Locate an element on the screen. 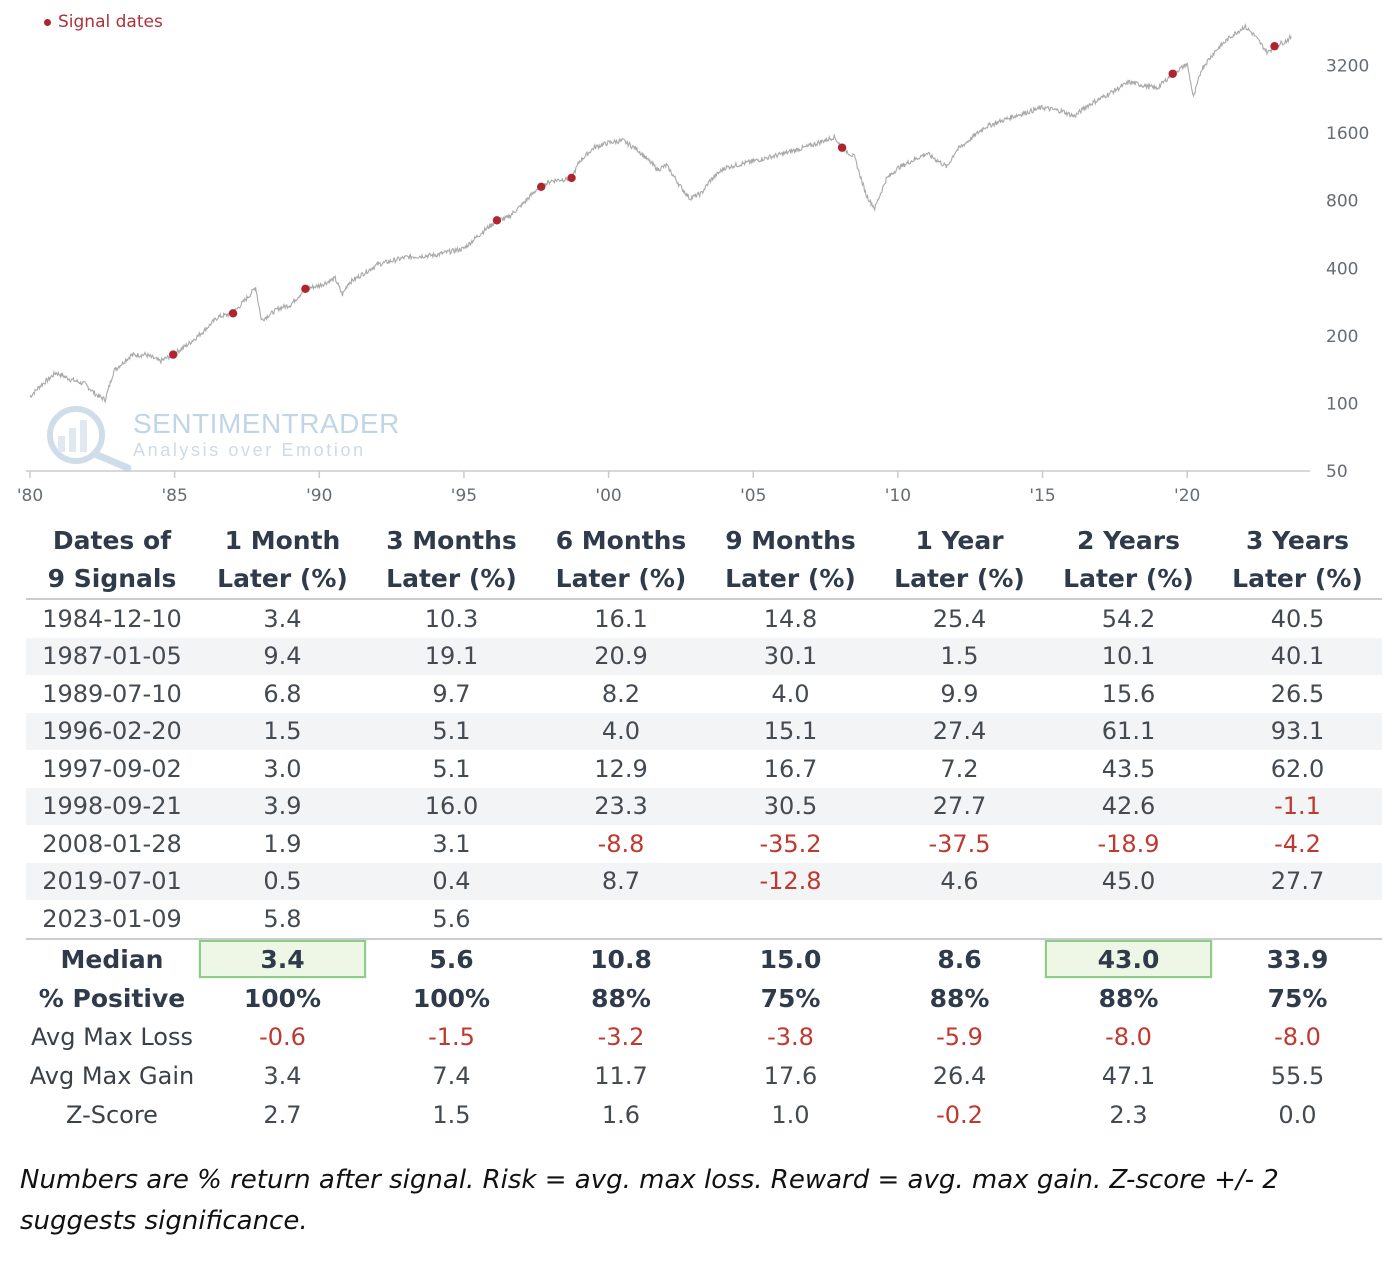 This screenshot has width=1400, height=1261. return-cell: 10.3 is located at coordinates (451, 618).